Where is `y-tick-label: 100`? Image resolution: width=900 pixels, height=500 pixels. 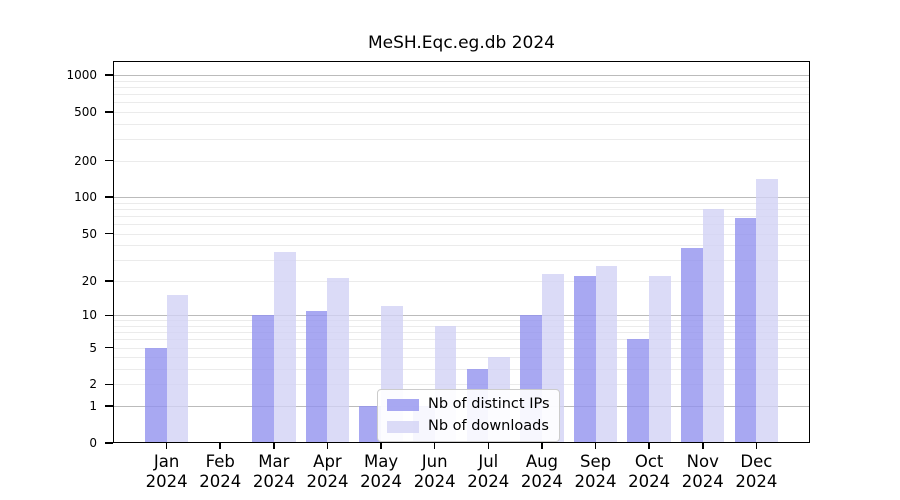 y-tick-label: 100 is located at coordinates (85, 197).